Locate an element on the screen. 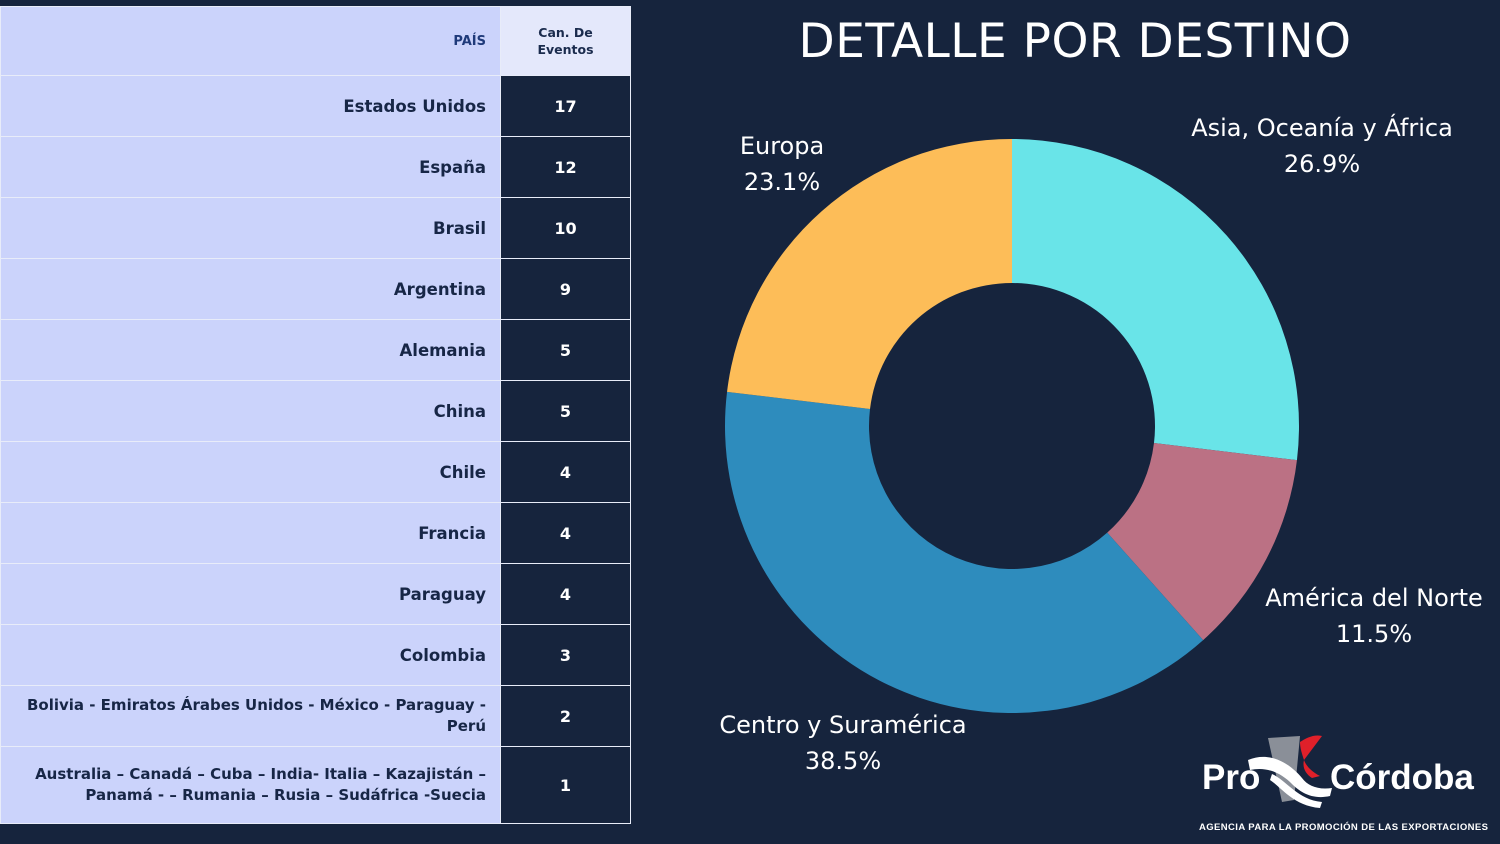 The width and height of the screenshot is (1500, 844). table-header-row: PAÍS Can. De Eventos is located at coordinates (315, 41).